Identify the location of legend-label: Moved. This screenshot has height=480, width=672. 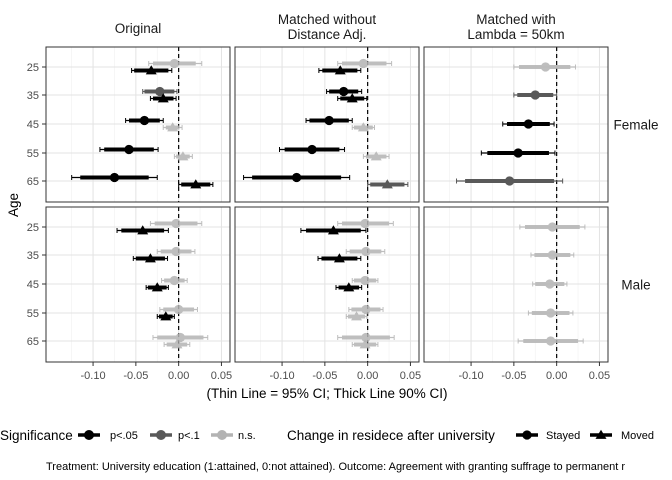
(637, 436).